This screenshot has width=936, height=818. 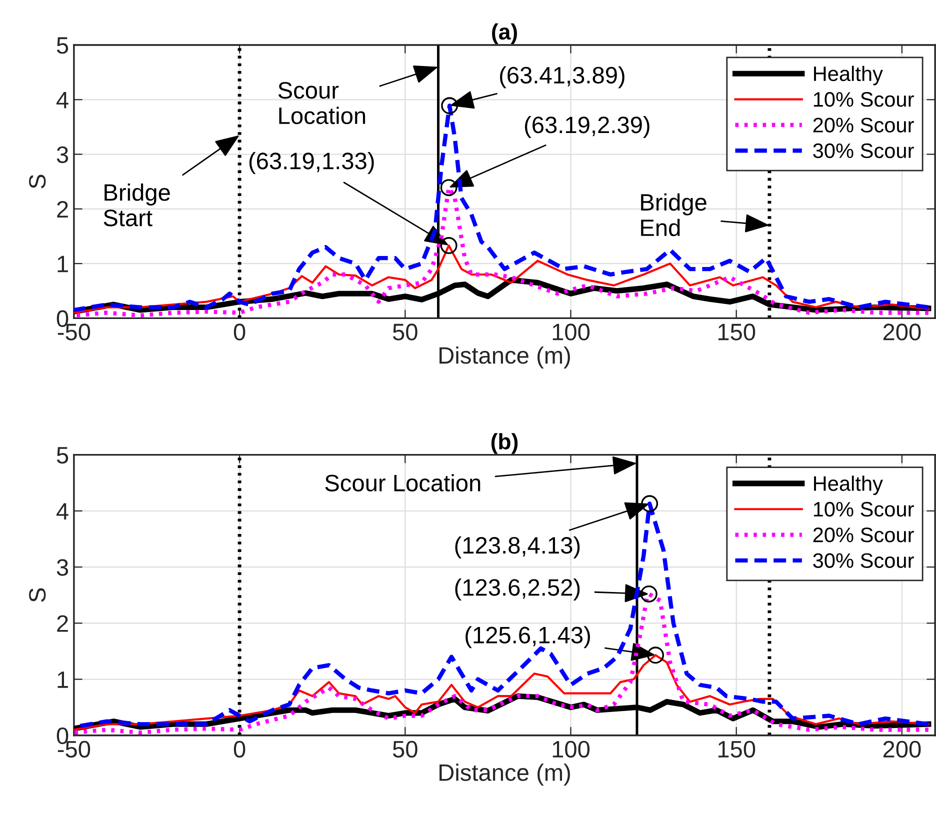 I want to click on annotation: (63.19,1.33), so click(x=311, y=163).